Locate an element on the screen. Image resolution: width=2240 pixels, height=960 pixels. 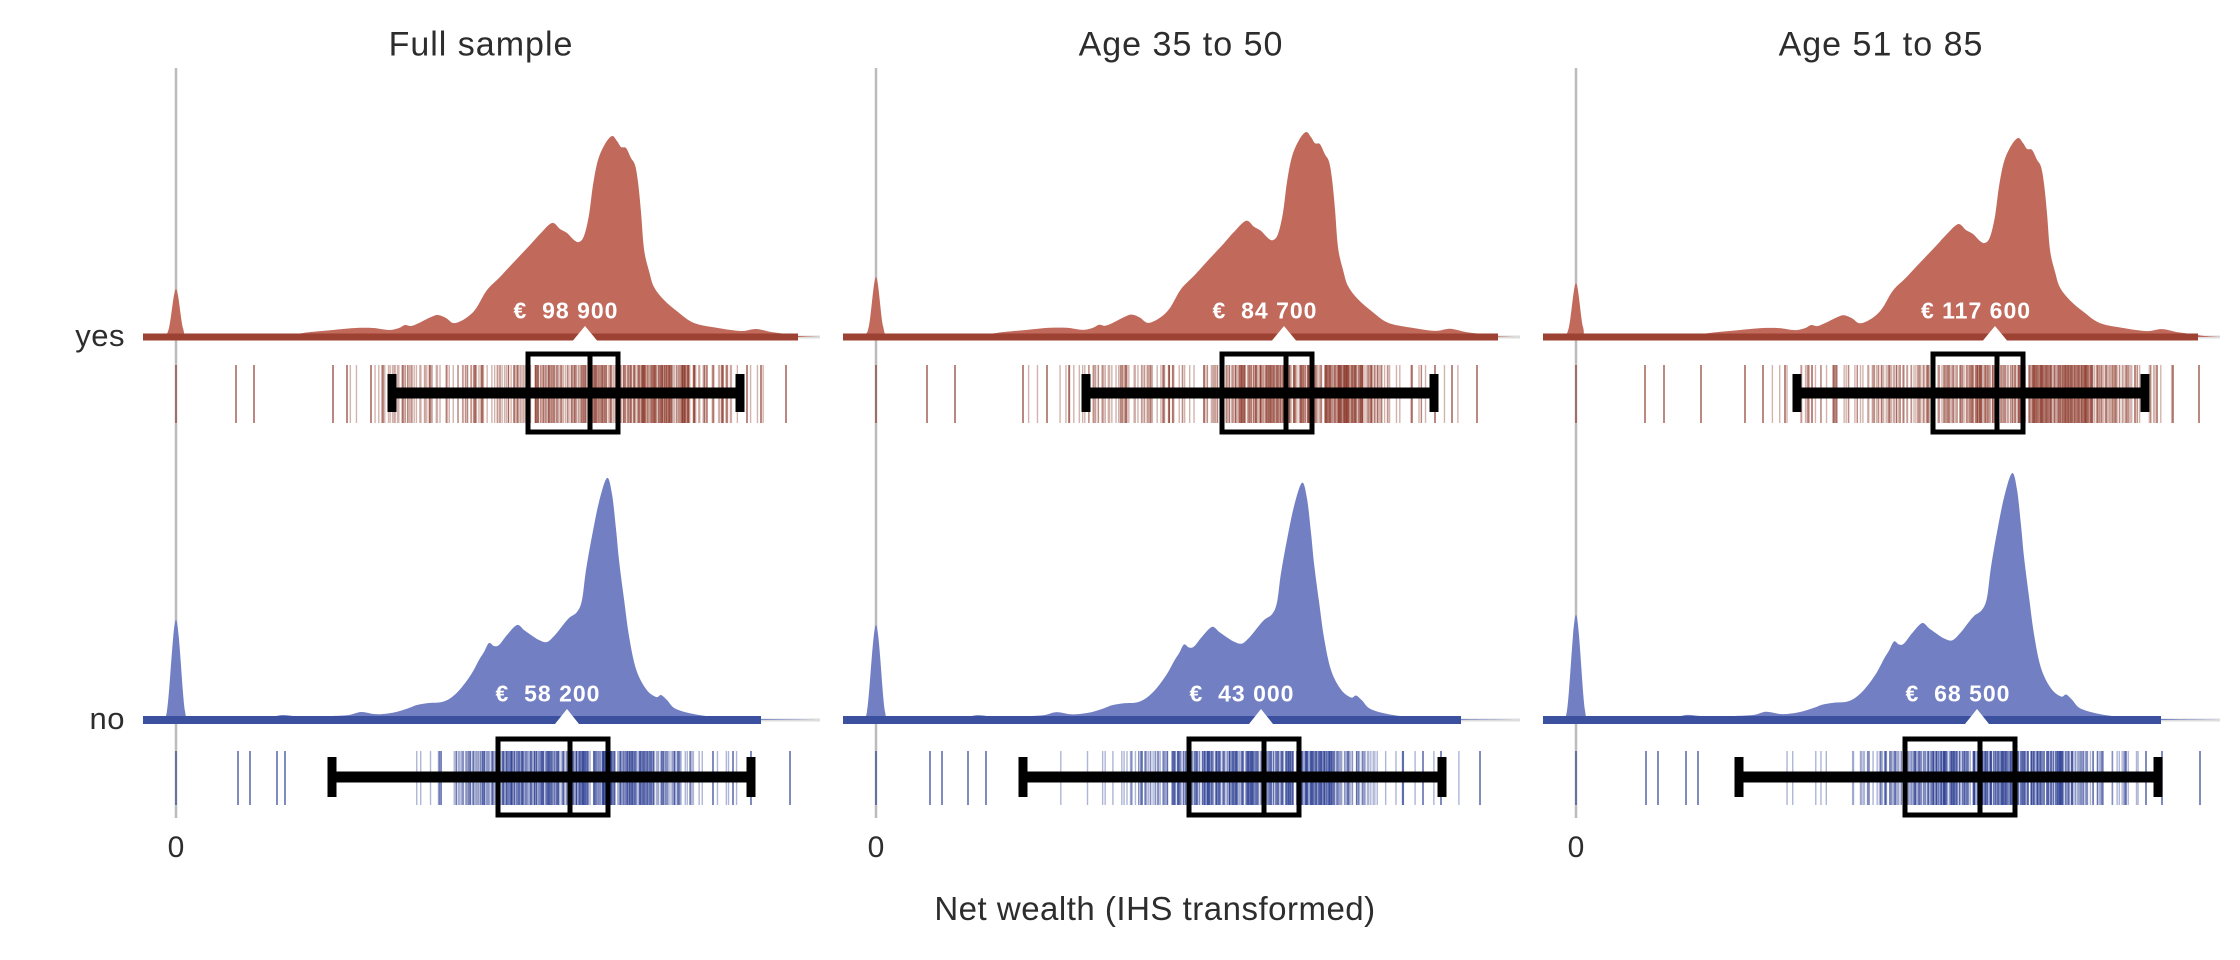
median-label-yes-full-sample: € 98 900 is located at coordinates (566, 310).